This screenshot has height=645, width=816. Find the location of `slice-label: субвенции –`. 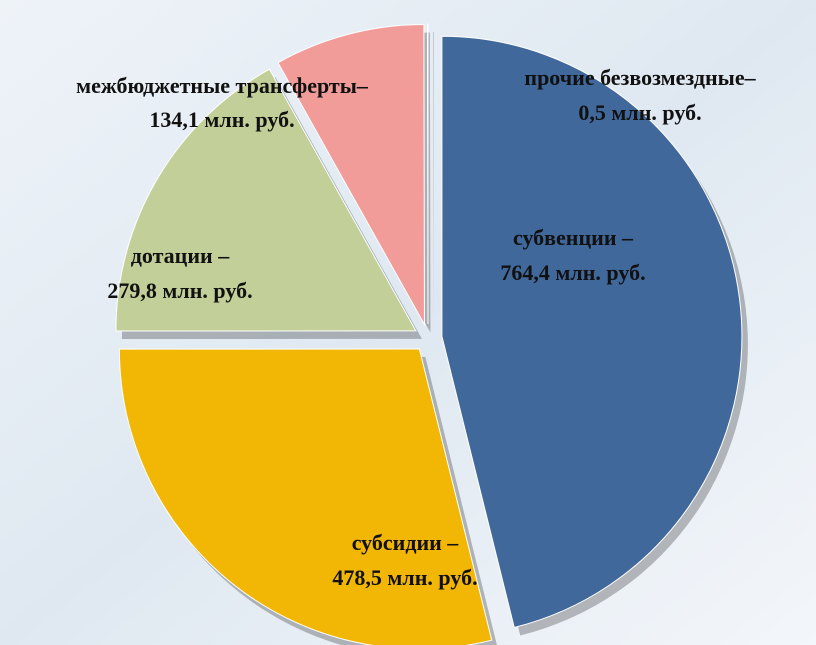

slice-label: субвенции – is located at coordinates (573, 237).